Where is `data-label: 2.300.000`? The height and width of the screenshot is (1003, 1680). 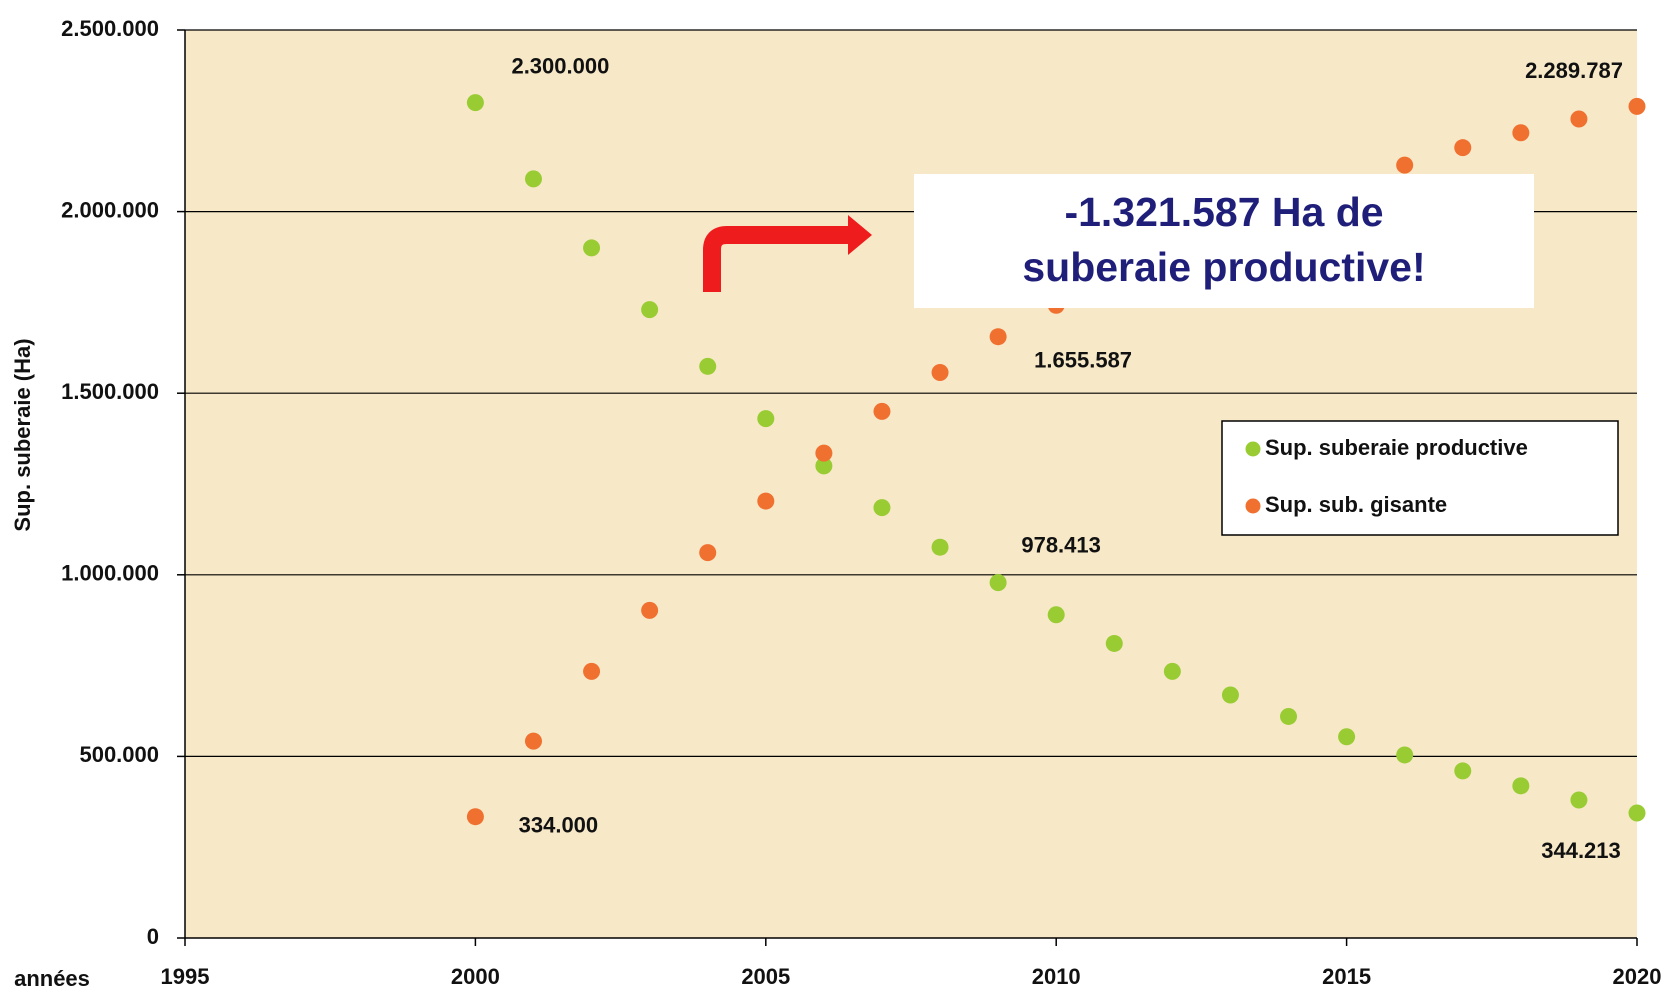 data-label: 2.300.000 is located at coordinates (560, 65).